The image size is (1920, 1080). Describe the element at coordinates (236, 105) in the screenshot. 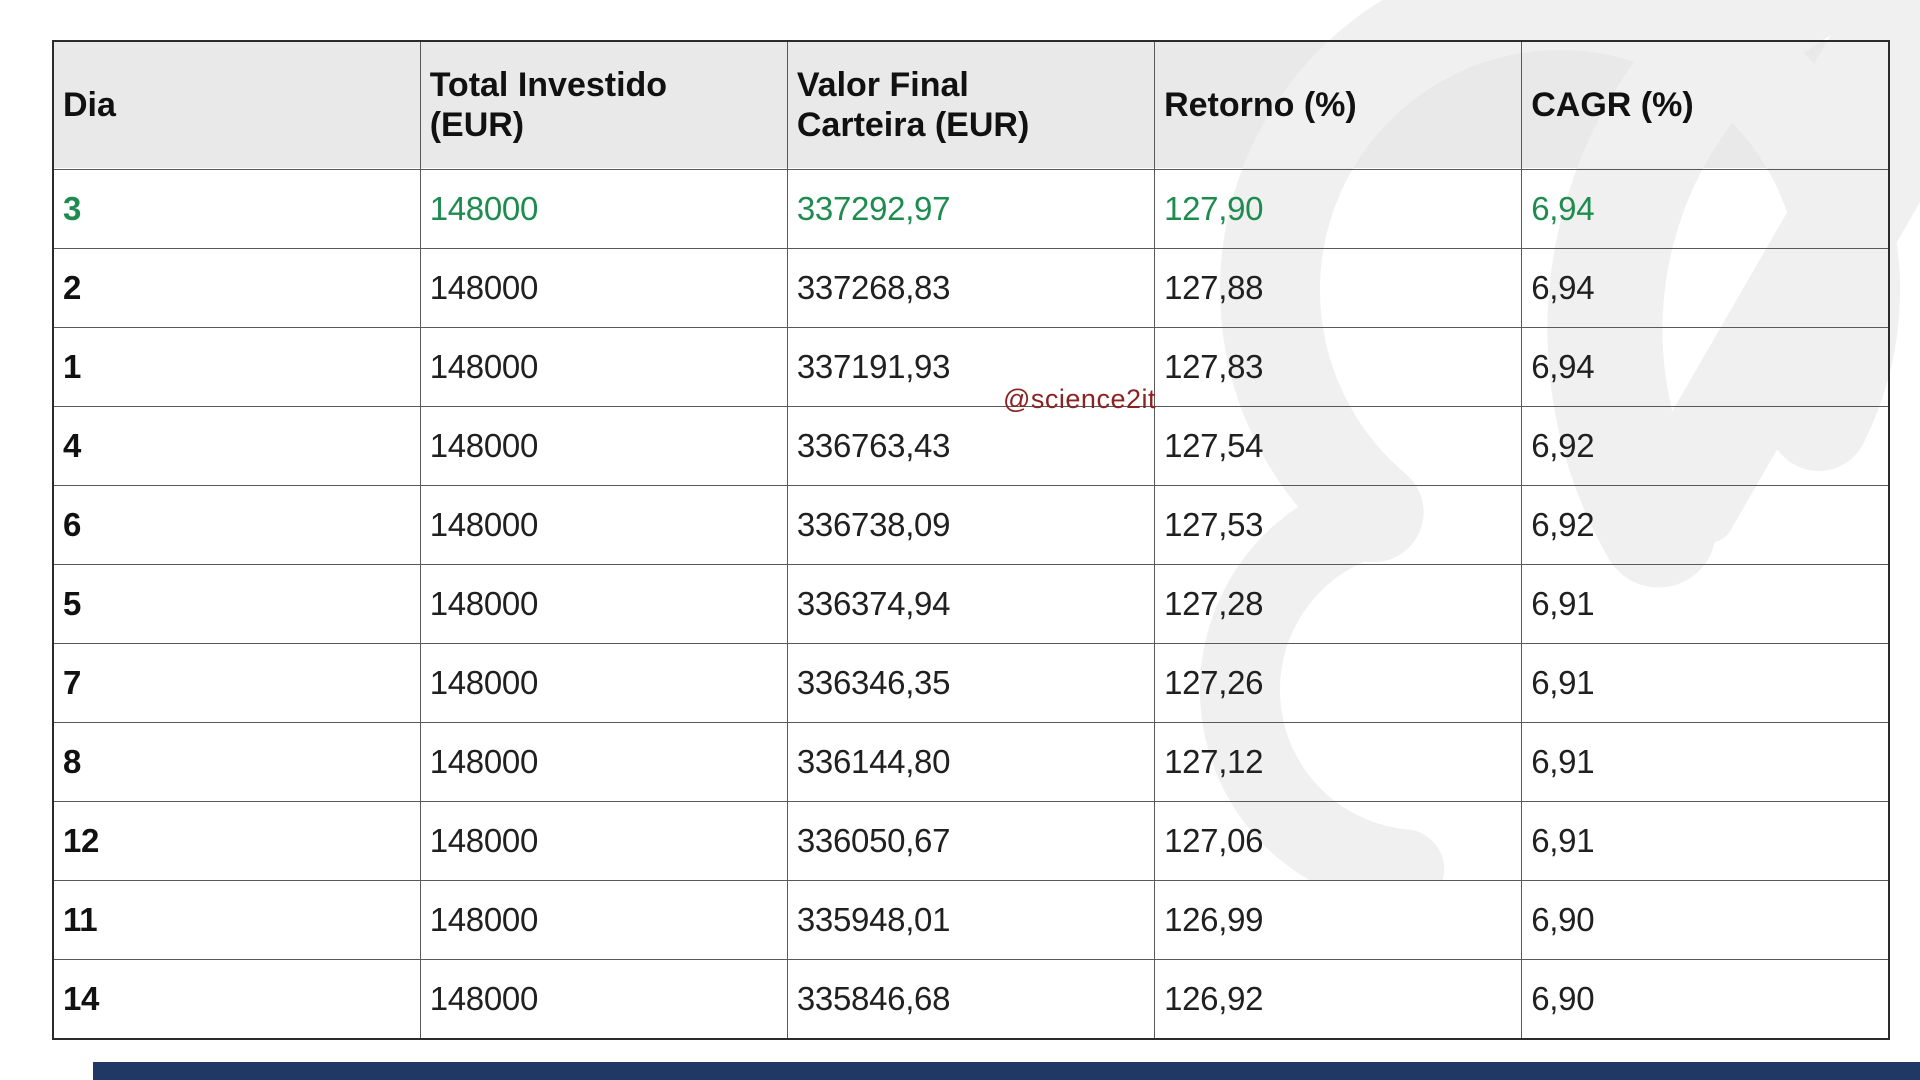

I see `header-dia: Dia` at that location.